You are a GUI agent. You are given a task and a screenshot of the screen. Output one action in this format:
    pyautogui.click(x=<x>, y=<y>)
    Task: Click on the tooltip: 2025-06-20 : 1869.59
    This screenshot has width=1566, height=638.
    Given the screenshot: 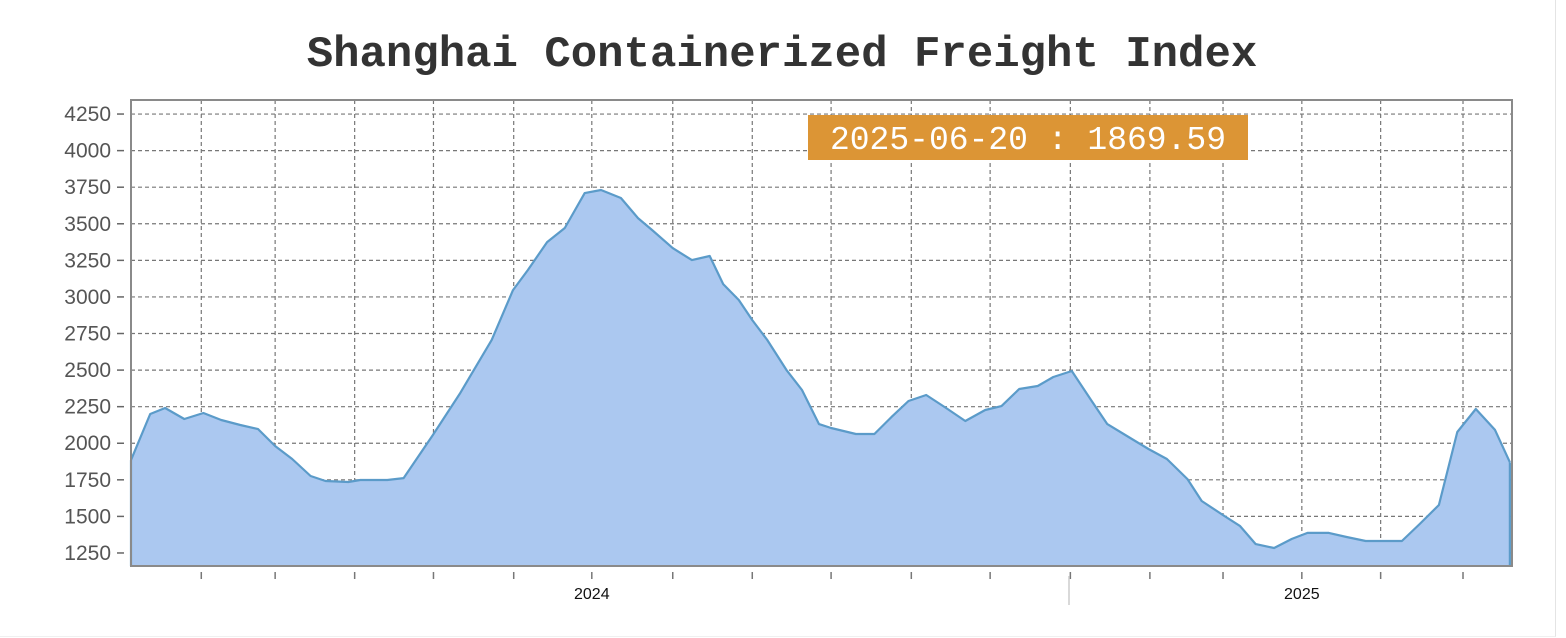 What is the action you would take?
    pyautogui.click(x=1028, y=137)
    